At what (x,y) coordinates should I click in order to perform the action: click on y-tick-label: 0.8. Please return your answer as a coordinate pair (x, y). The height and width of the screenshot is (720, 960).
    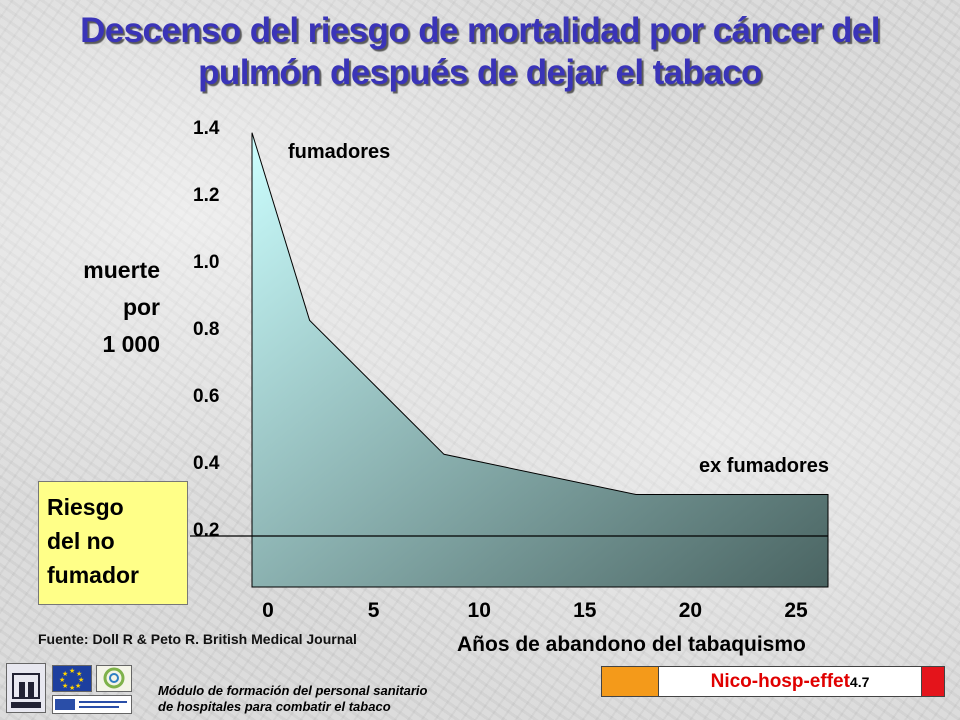
    Looking at the image, I should click on (206, 329).